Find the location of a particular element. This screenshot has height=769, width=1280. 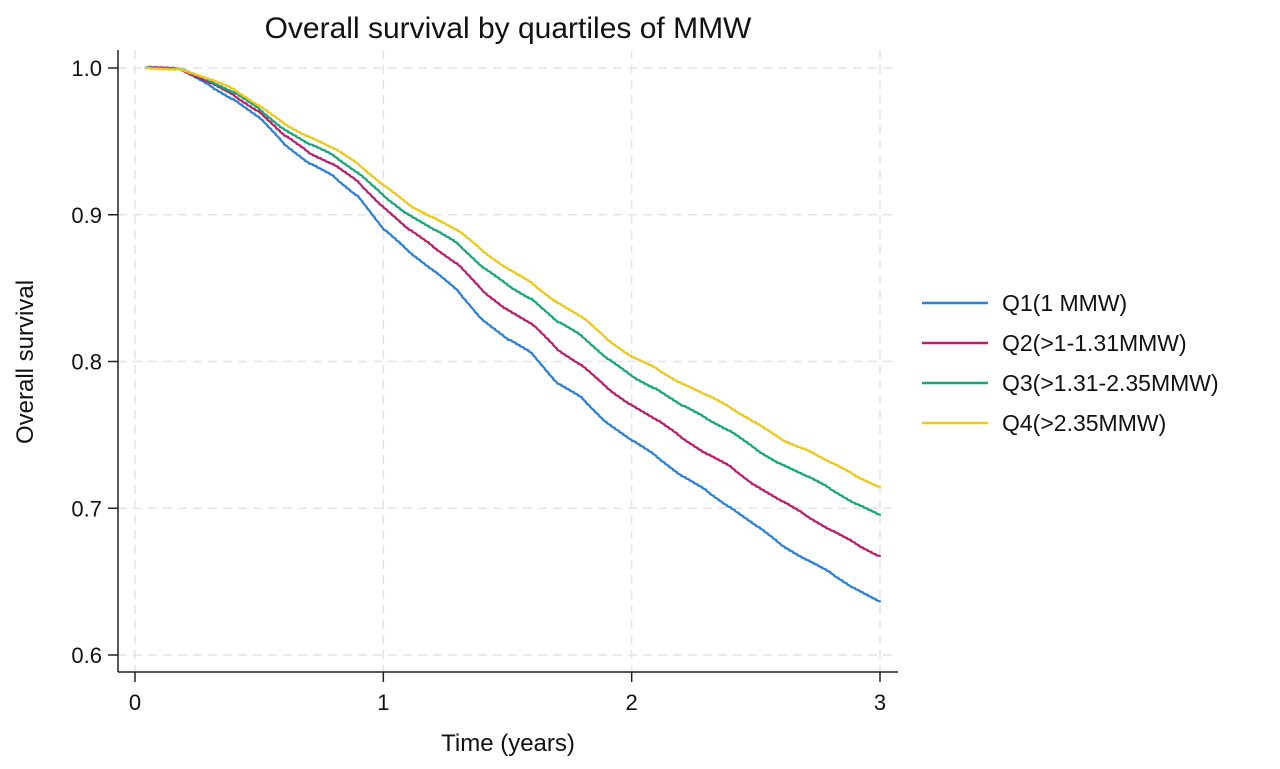

y-tick-label: 0.6 is located at coordinates (86, 655).